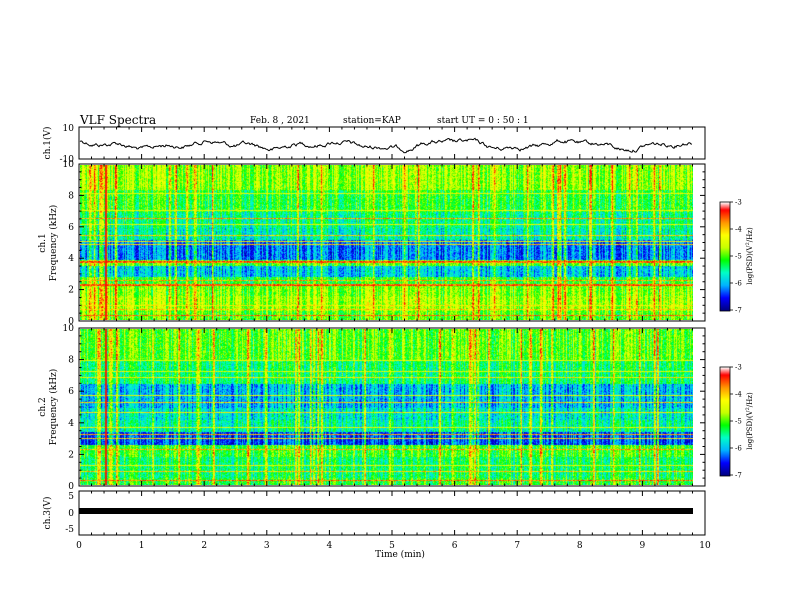 The image size is (792, 612). I want to click on ch2-colorbar: -3 -4 -5 -6 -7 log(PSD)(V2/Hz), so click(736, 422).